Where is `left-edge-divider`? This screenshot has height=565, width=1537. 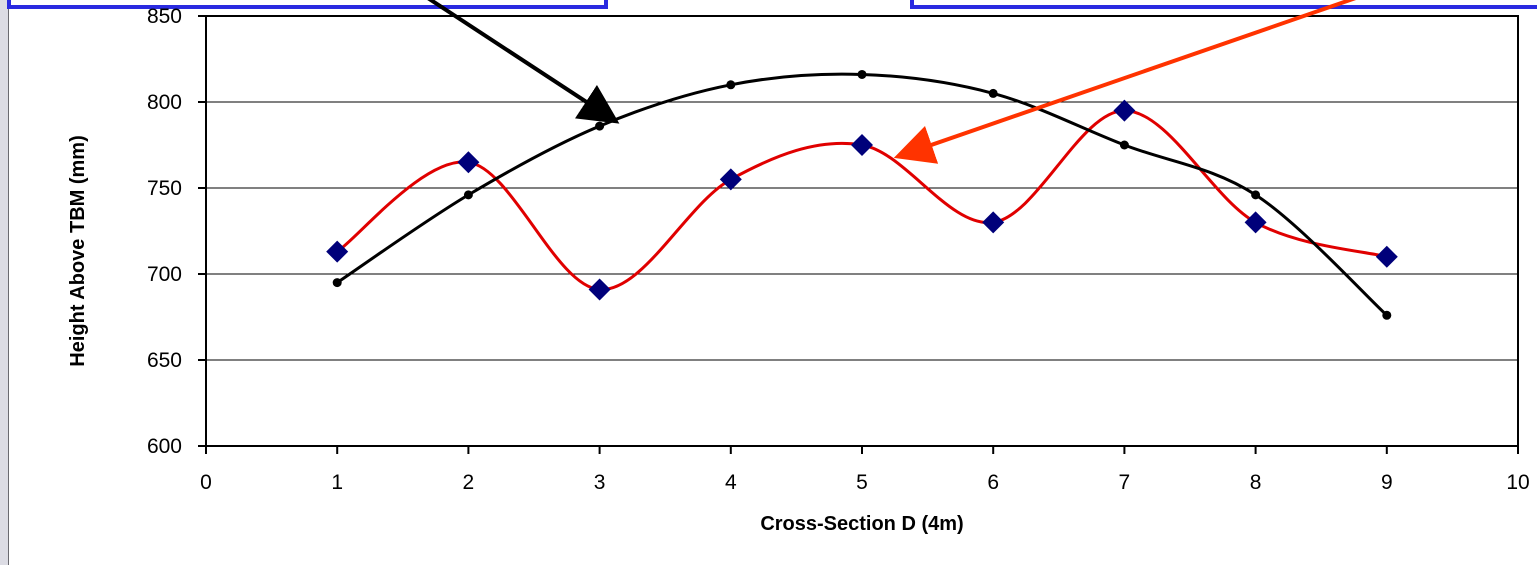
left-edge-divider is located at coordinates (8, 282).